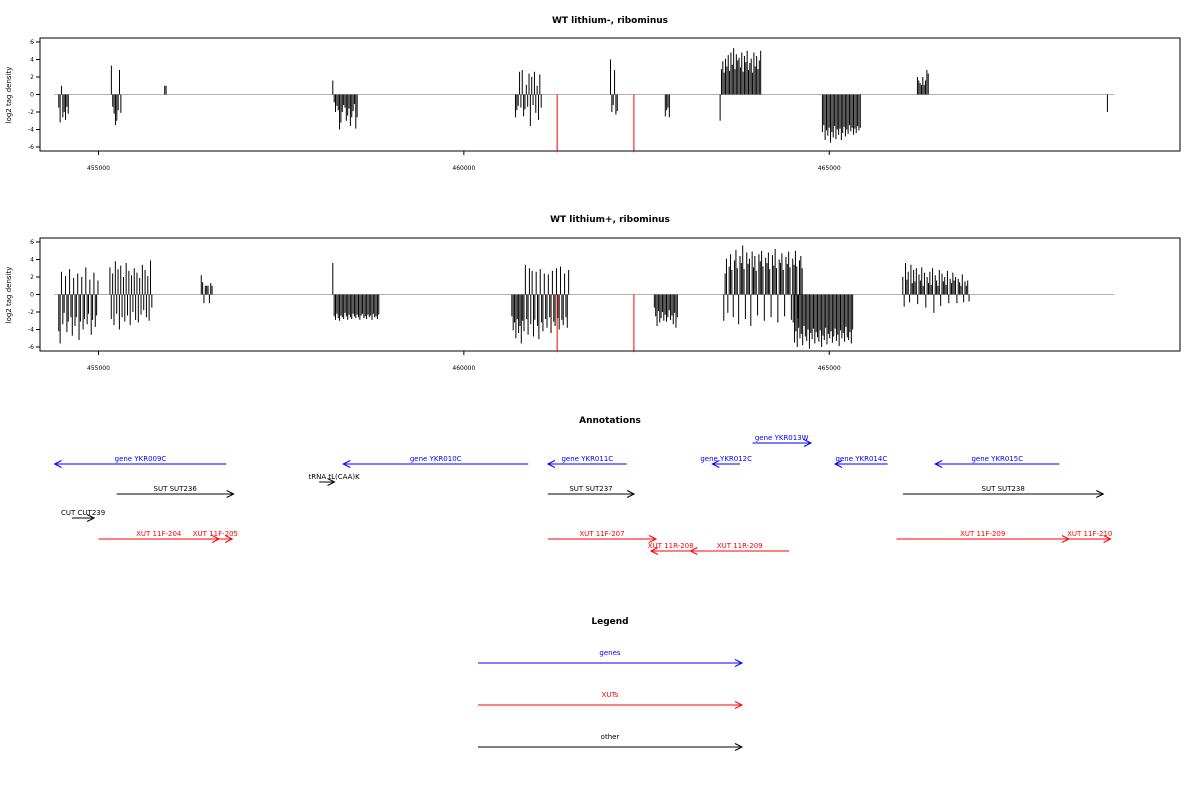  I want to click on feature-label: SUT SUT237, so click(590, 489).